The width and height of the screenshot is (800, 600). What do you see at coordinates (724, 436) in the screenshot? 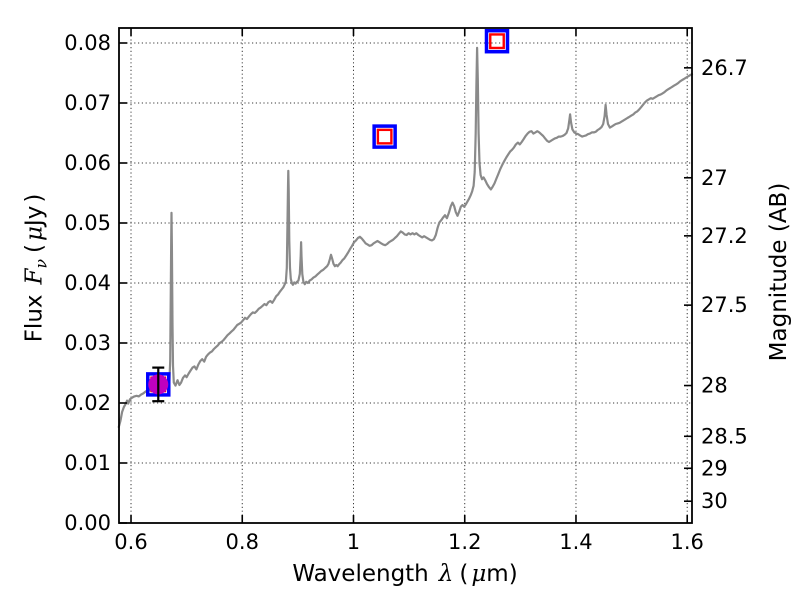
I see `magnitude-tick-label: 28.5` at bounding box center [724, 436].